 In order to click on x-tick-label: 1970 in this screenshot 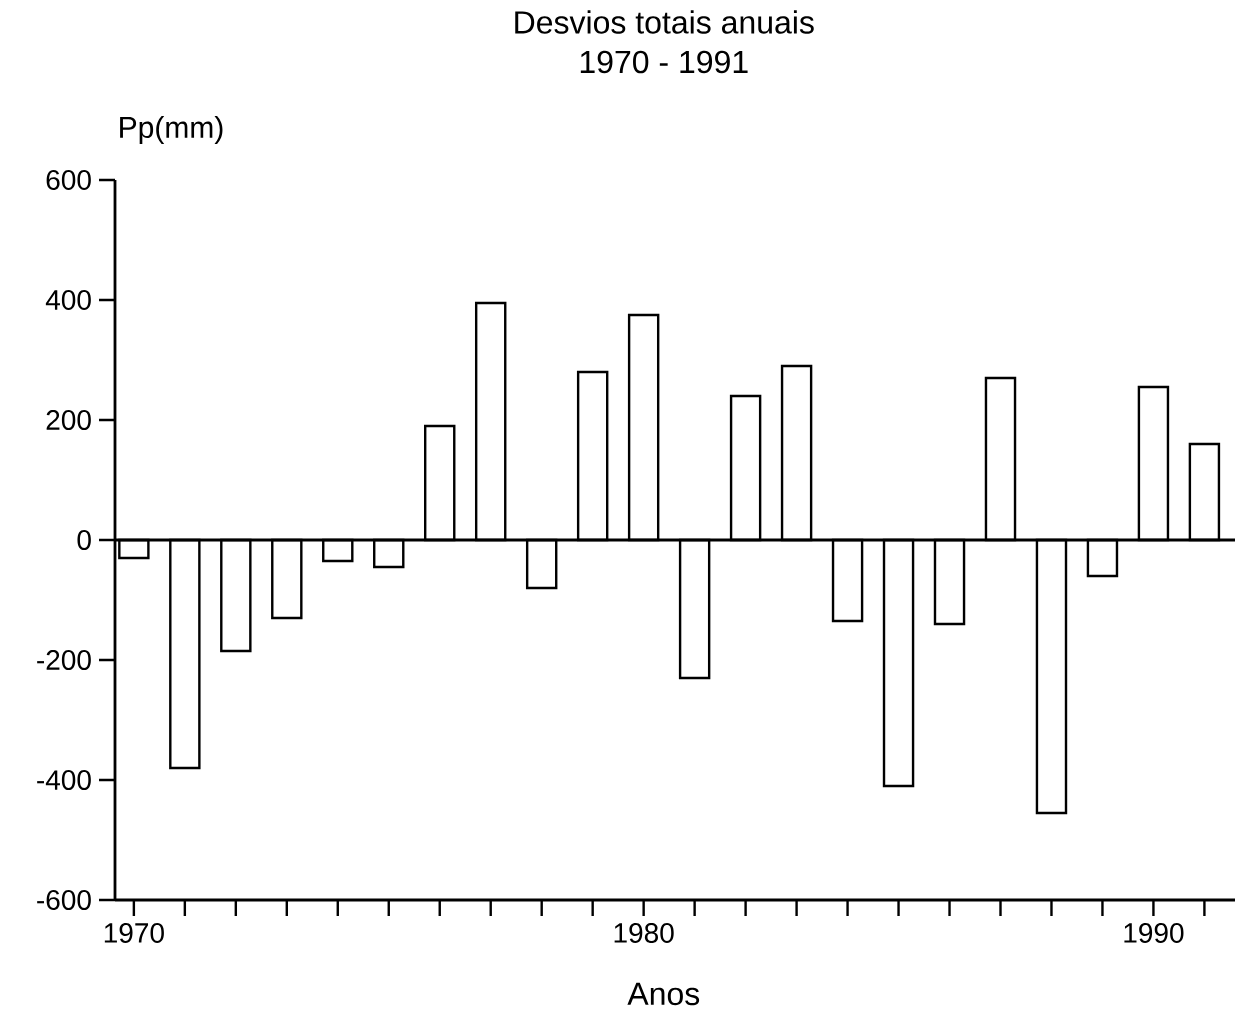, I will do `click(134, 933)`.